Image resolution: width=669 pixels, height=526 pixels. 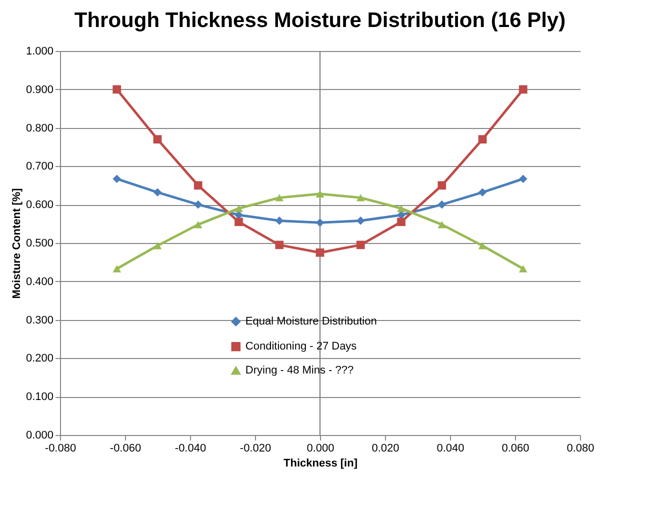 What do you see at coordinates (60, 448) in the screenshot?
I see `x-tick-label: -0.080` at bounding box center [60, 448].